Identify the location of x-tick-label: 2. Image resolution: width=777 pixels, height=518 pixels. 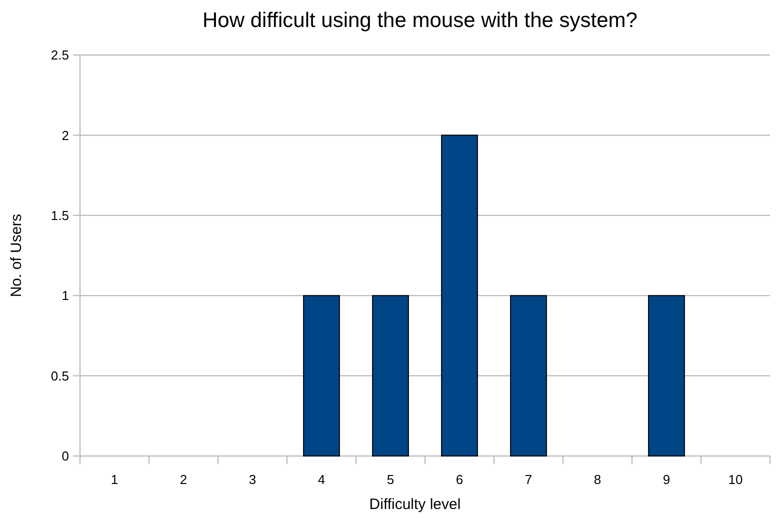
(184, 479).